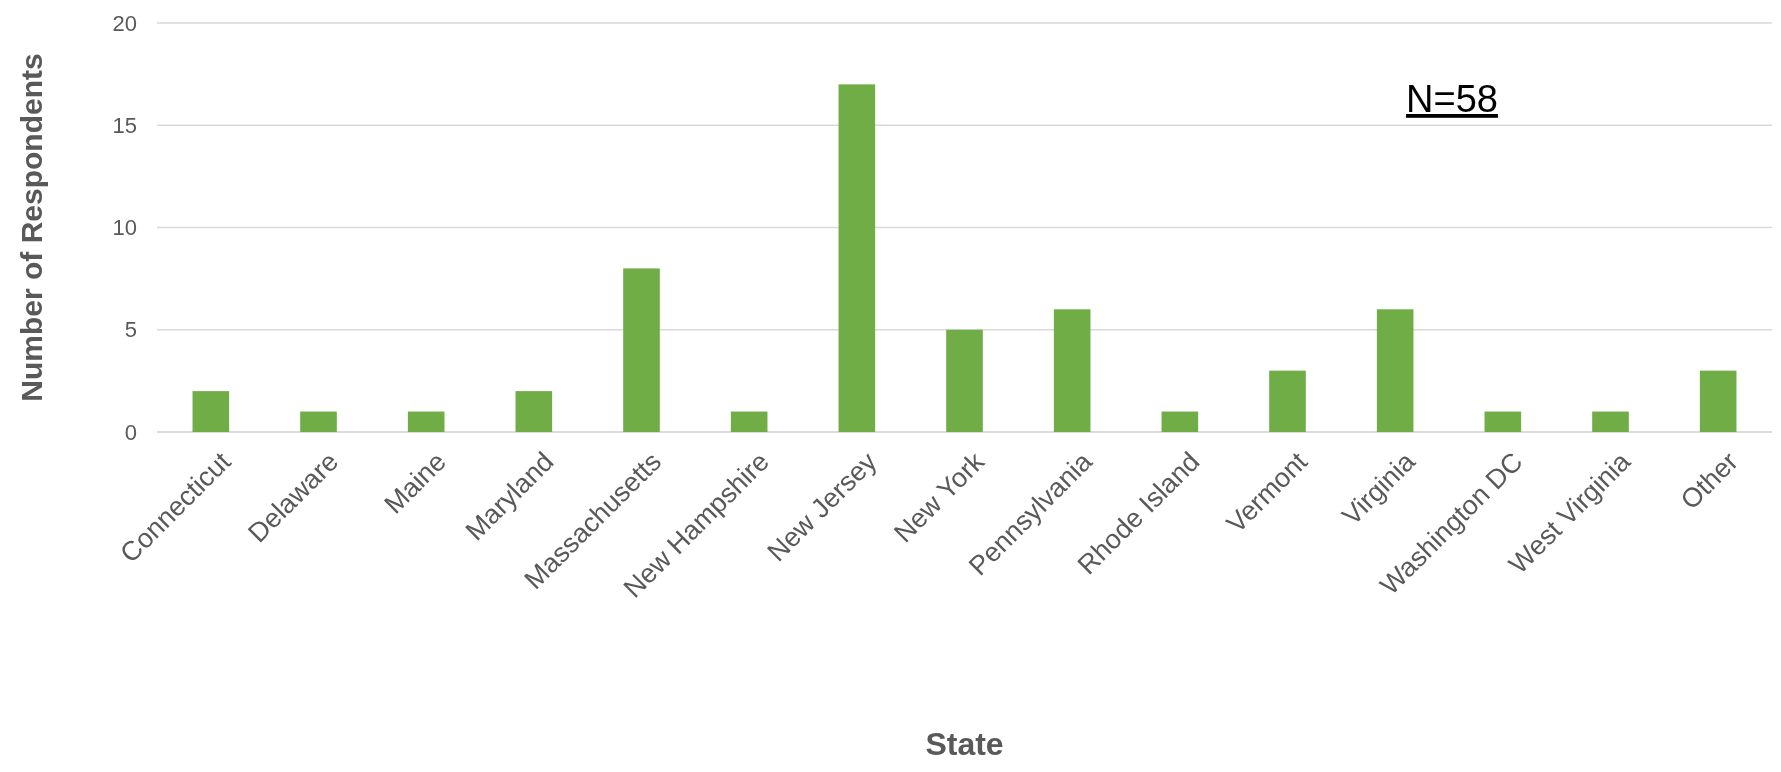 Image resolution: width=1781 pixels, height=772 pixels. I want to click on y-tick-label: 10, so click(124, 228).